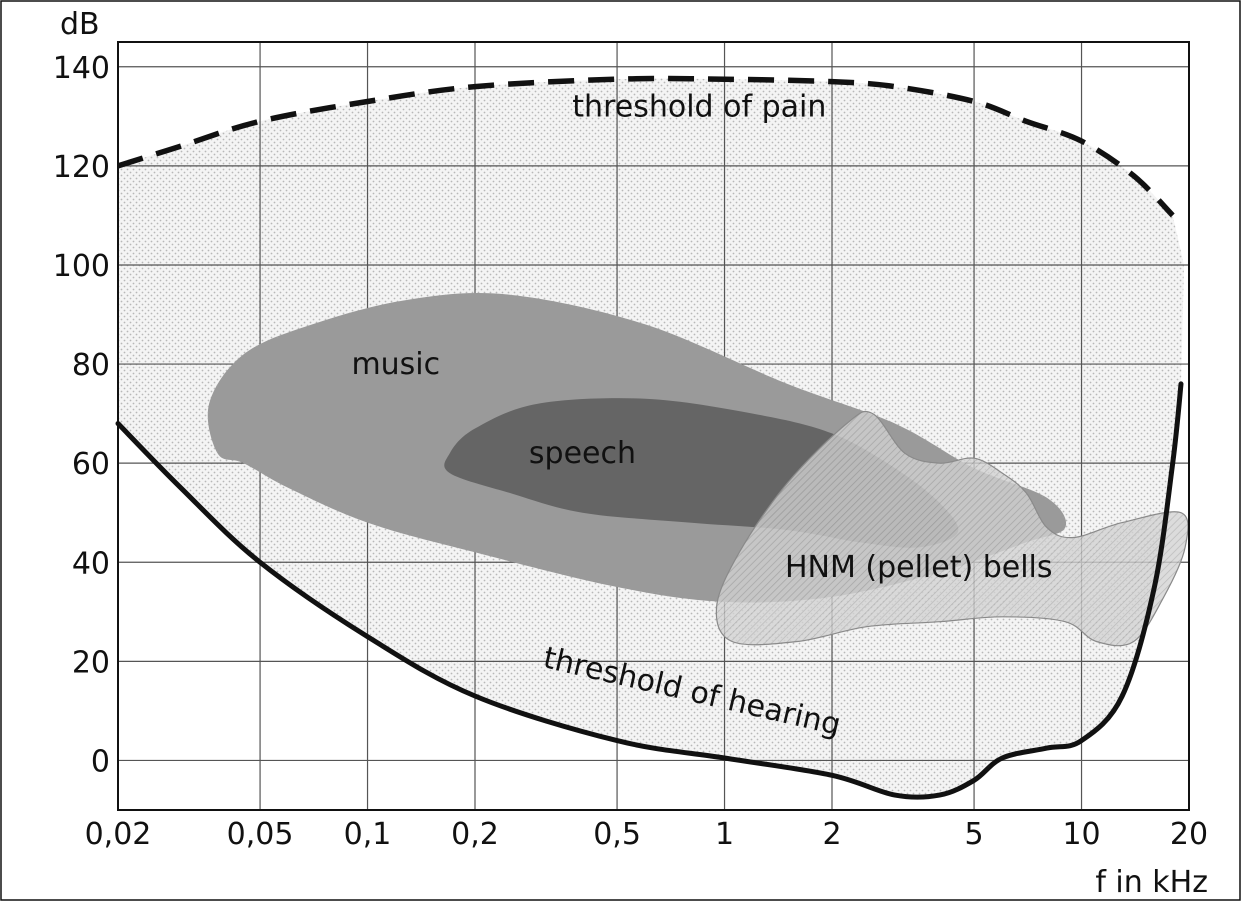 Image resolution: width=1241 pixels, height=901 pixels. I want to click on y-tick-label: 20, so click(91, 662).